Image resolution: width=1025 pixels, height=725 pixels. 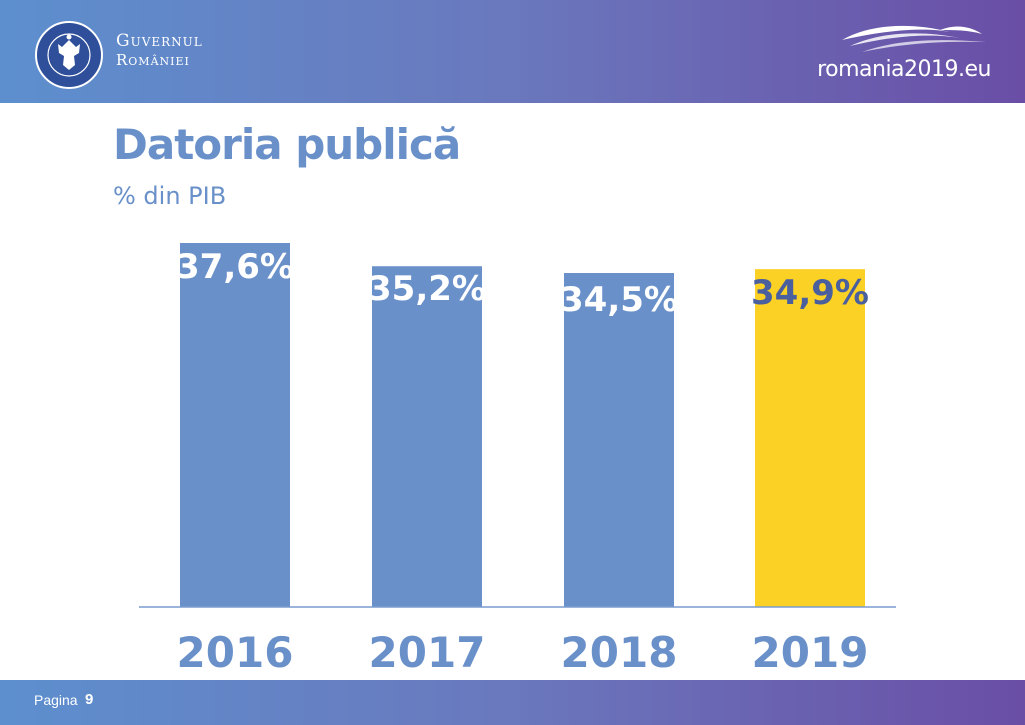 I want to click on bar-2016, so click(x=235, y=425).